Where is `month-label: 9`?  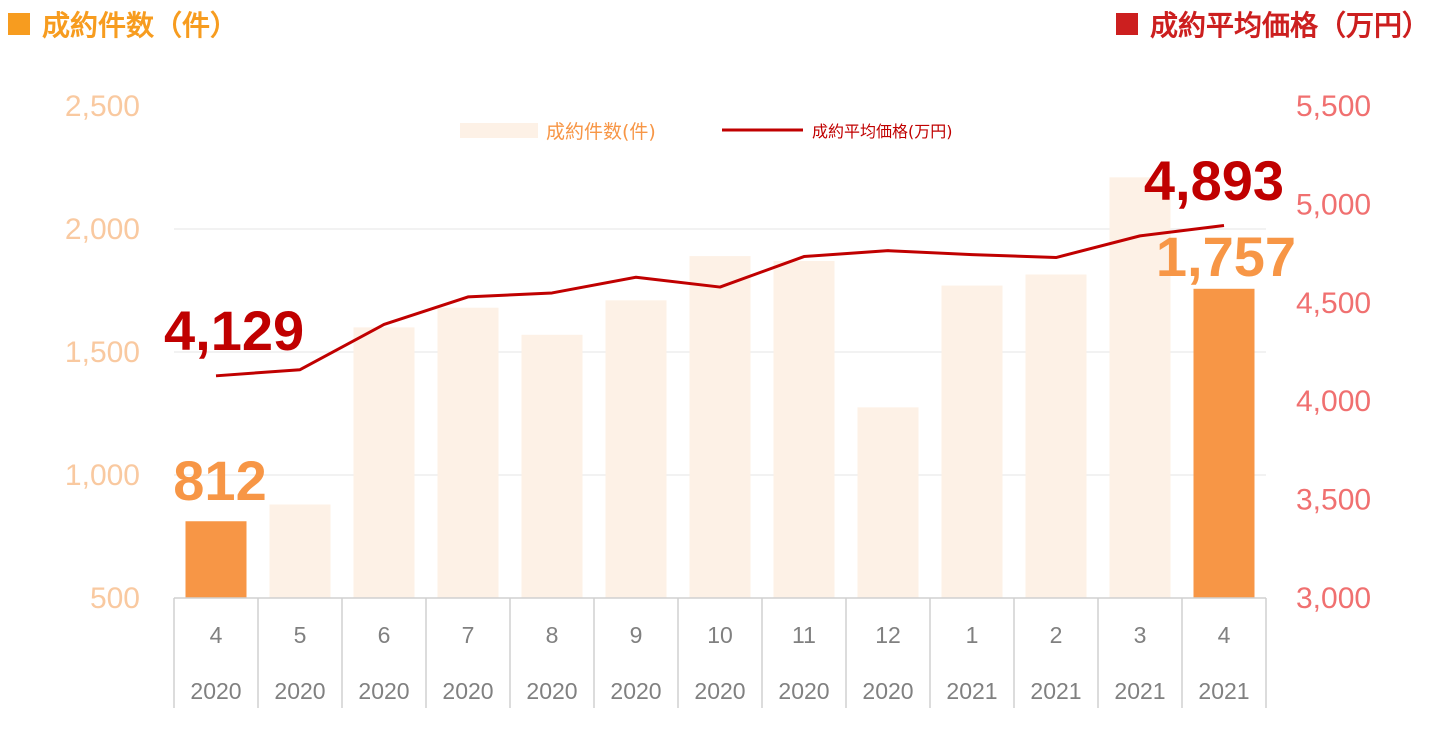 month-label: 9 is located at coordinates (636, 635).